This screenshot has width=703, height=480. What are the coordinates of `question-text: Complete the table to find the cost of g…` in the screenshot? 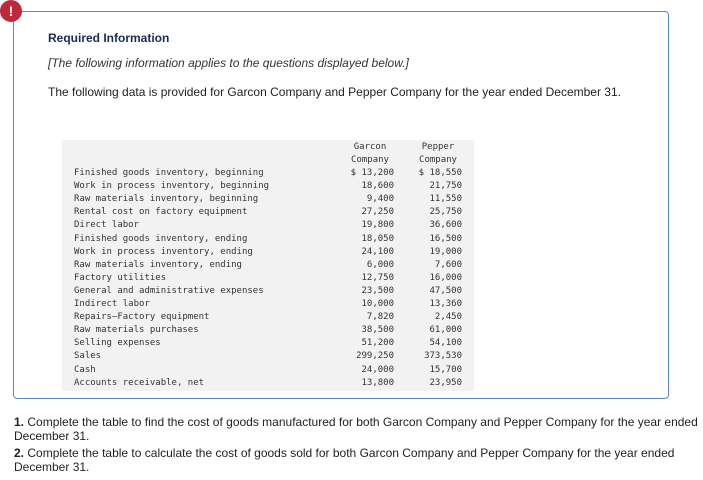 It's located at (356, 429).